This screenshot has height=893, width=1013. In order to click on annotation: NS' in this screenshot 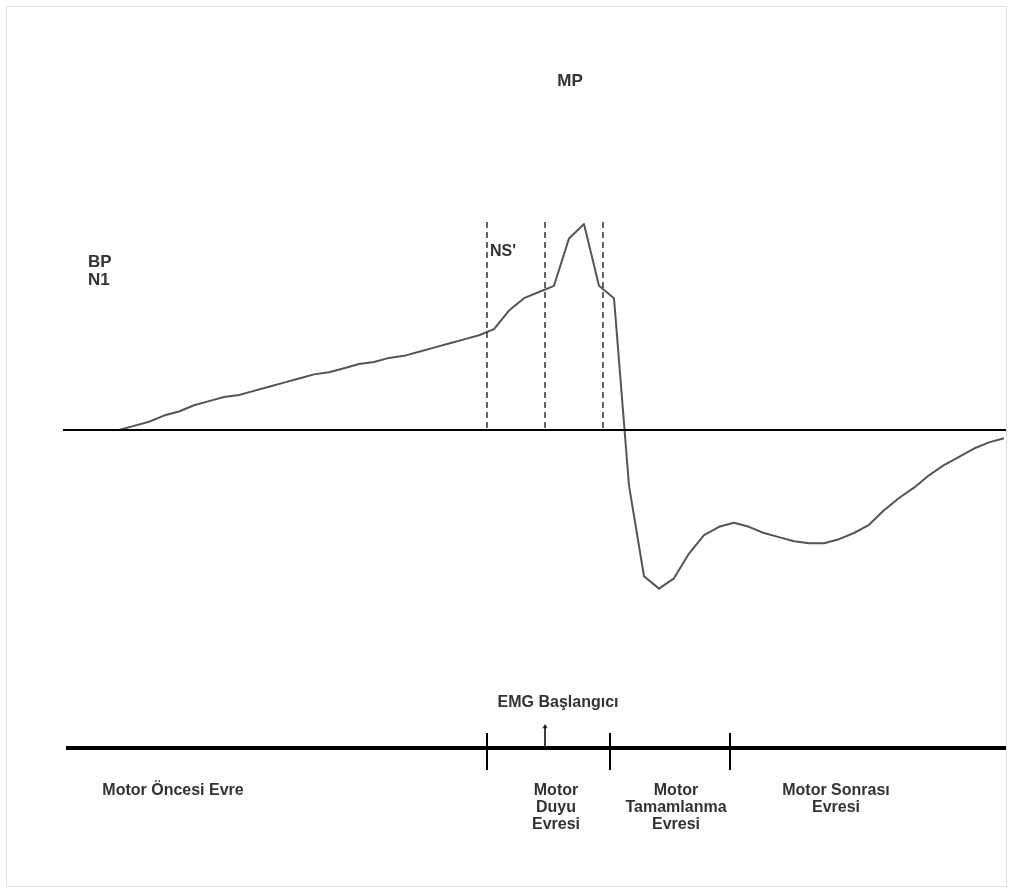, I will do `click(503, 250)`.